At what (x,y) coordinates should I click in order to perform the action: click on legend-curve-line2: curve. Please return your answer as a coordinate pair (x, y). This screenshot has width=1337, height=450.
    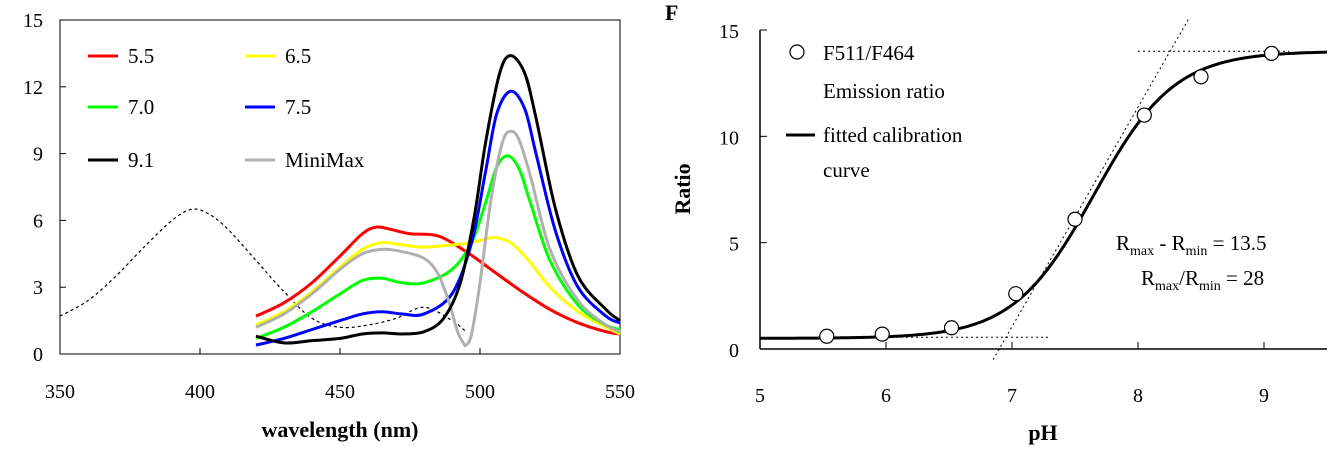
    Looking at the image, I should click on (846, 170).